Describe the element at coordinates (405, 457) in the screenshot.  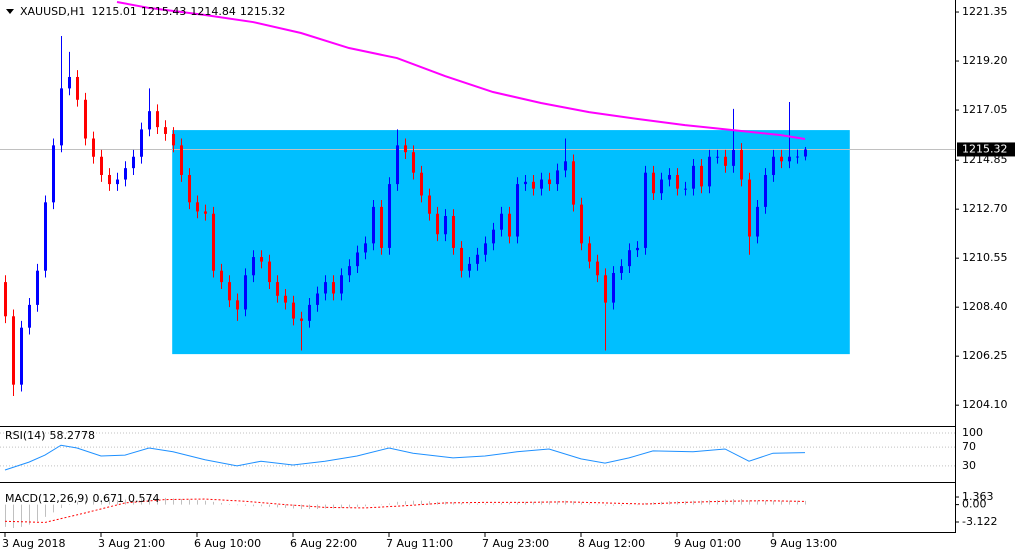
I see `rsi-line` at that location.